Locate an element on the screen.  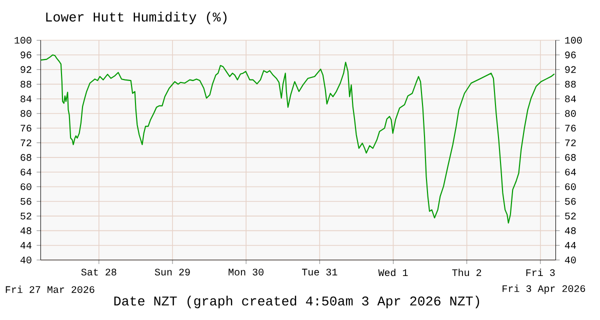
x-tick-label: Thu 2 is located at coordinates (467, 272).